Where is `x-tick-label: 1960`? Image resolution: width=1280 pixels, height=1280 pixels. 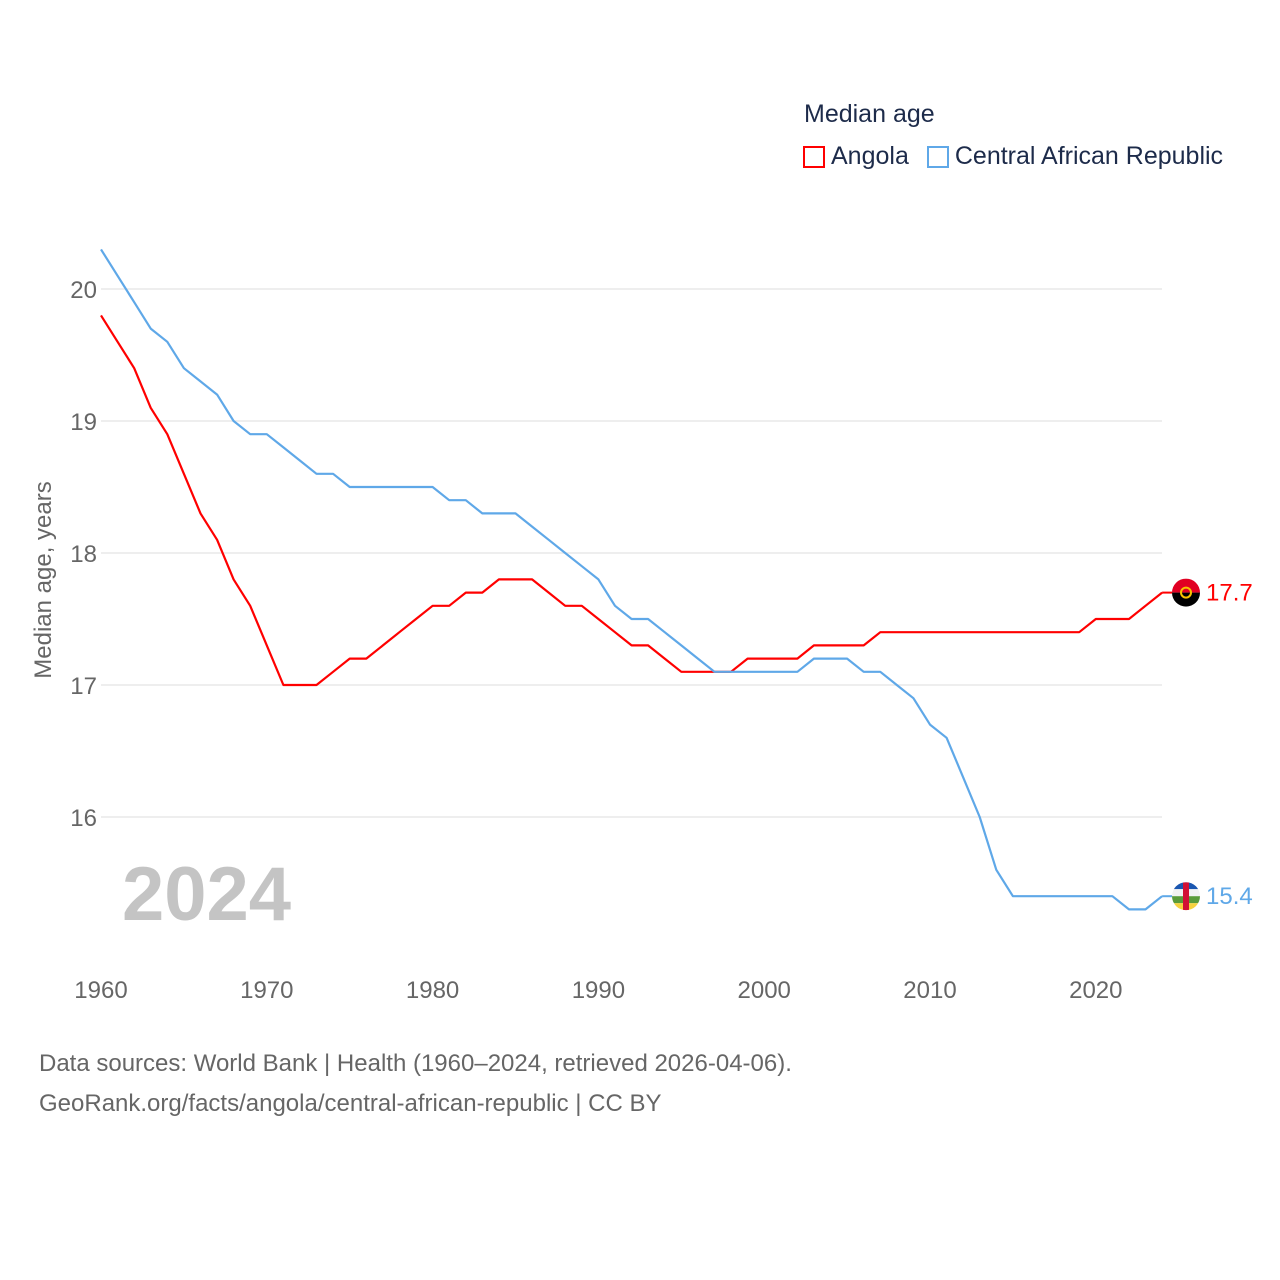
x-tick-label: 1960 is located at coordinates (100, 990).